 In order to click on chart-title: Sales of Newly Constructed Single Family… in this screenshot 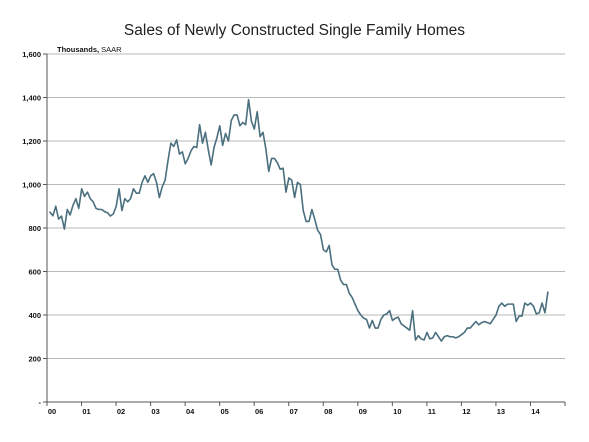, I will do `click(294, 30)`.